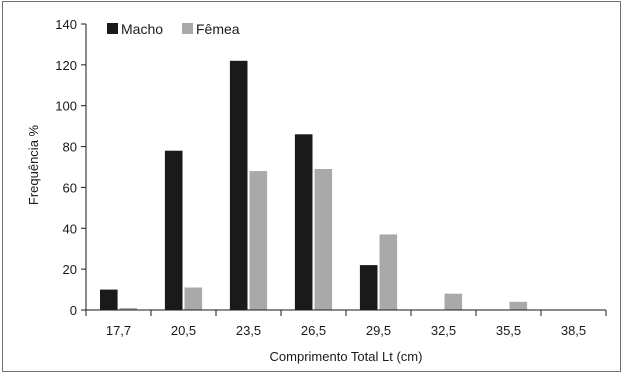 Image resolution: width=624 pixels, height=375 pixels. Describe the element at coordinates (346, 324) in the screenshot. I see `x-ticks: 17,7 20,5 23,5 26,5 29,5 32,5 35,5 38,5` at that location.